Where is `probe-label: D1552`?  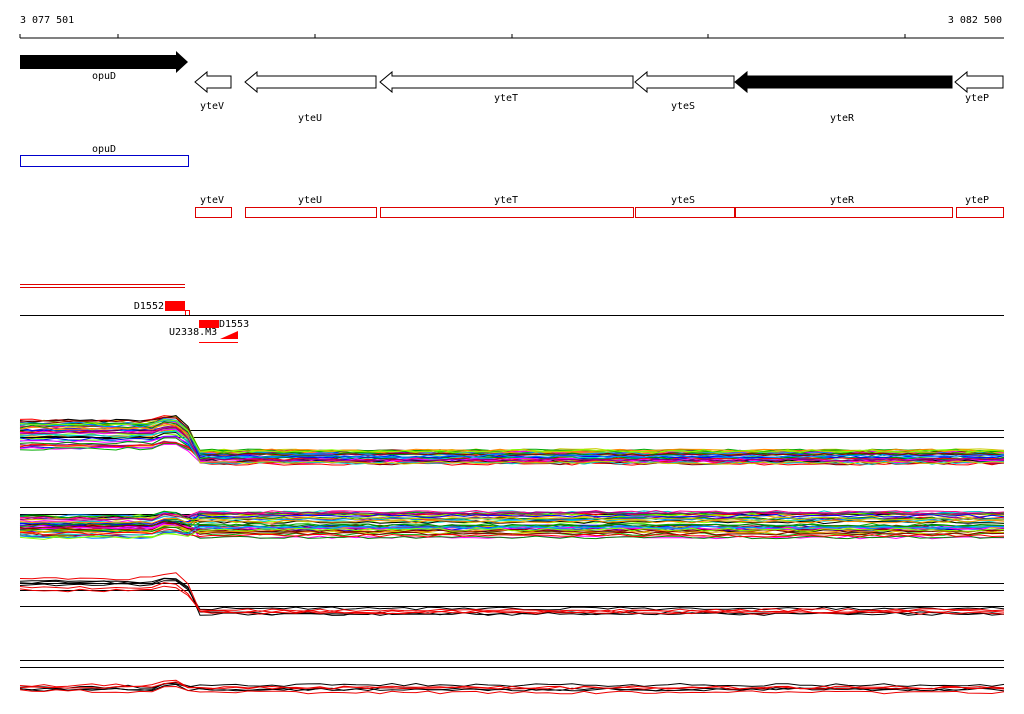
probe-label: D1552 is located at coordinates (149, 306).